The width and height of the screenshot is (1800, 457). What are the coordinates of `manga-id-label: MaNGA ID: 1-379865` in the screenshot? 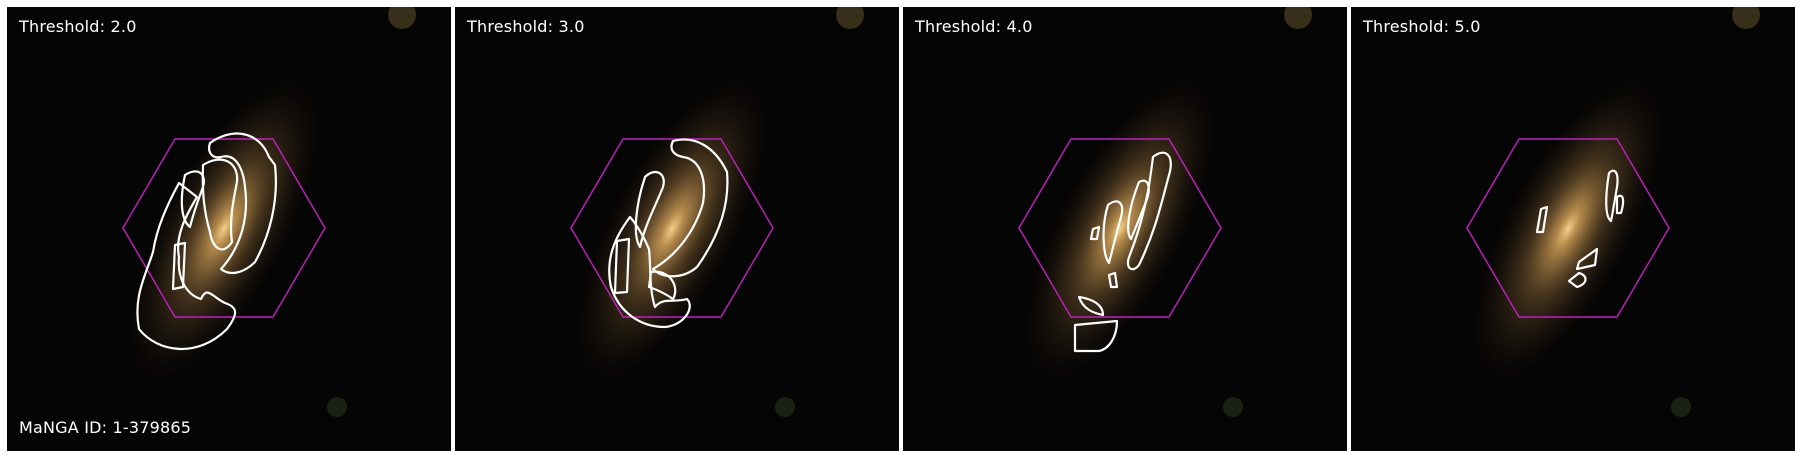 It's located at (105, 427).